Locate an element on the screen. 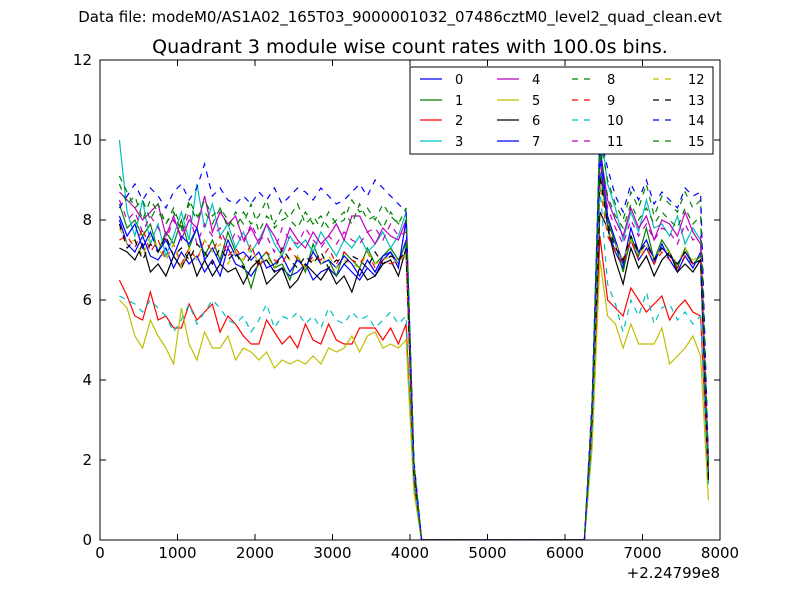  y-tick-label: 12 is located at coordinates (82, 60).